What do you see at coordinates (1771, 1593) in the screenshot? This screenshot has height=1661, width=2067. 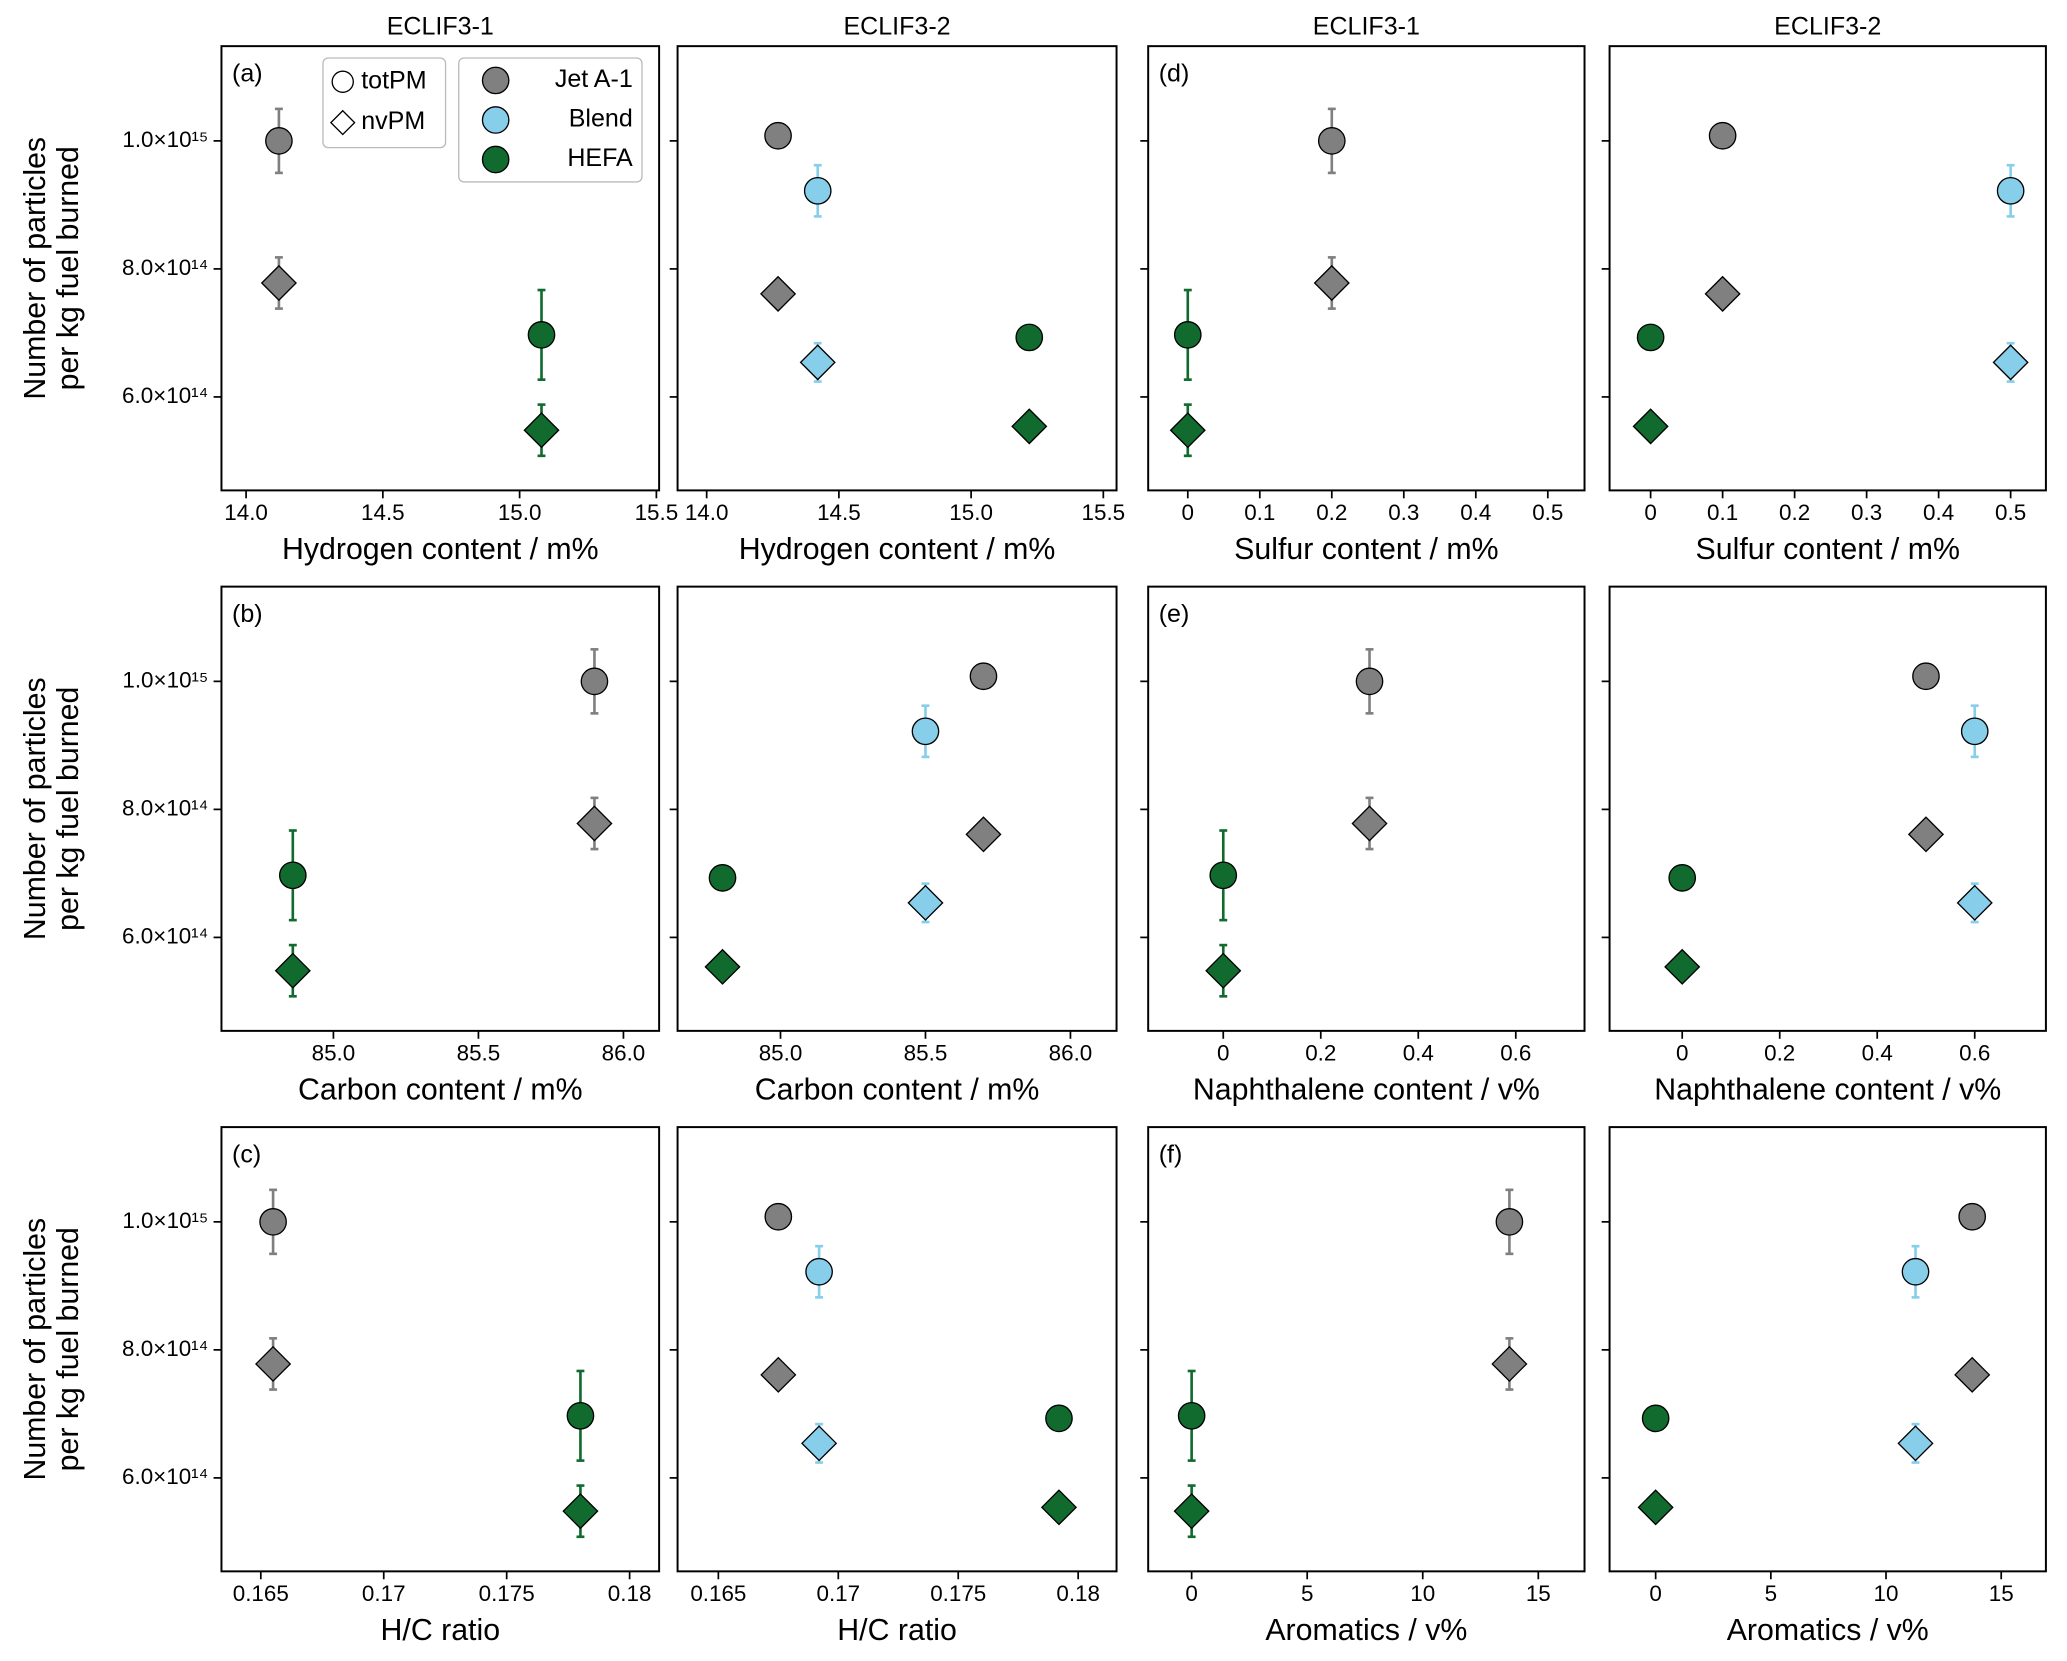 I see `x-tick-label: 5` at bounding box center [1771, 1593].